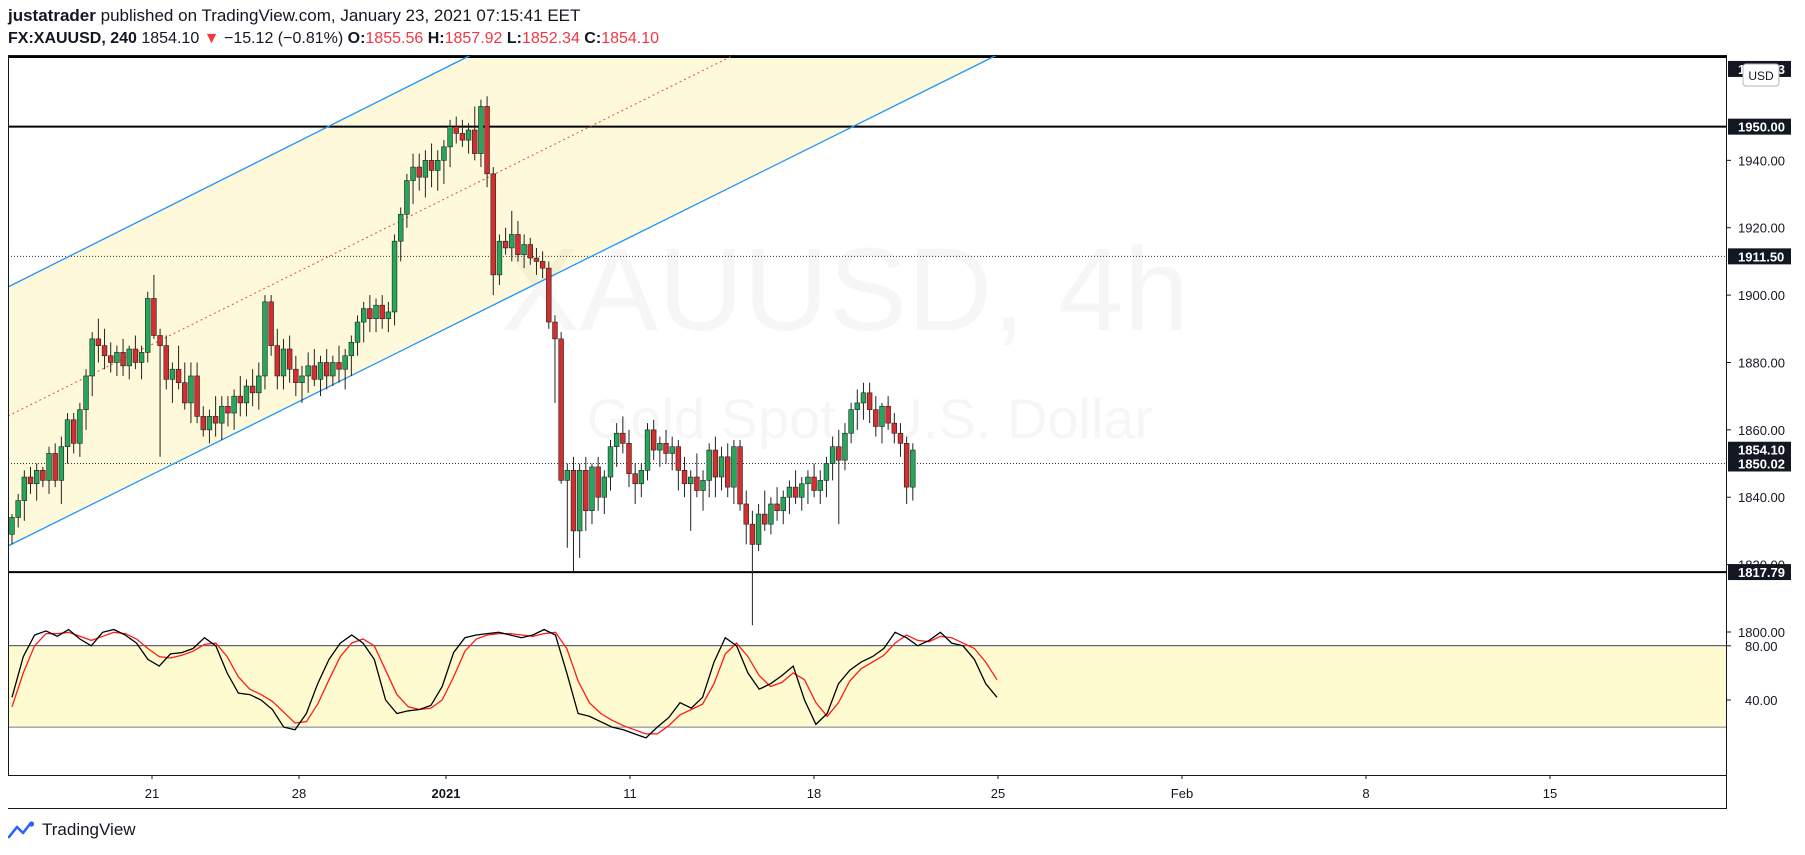 Image resolution: width=1805 pixels, height=855 pixels. I want to click on author-name: justatrader, so click(52, 15).